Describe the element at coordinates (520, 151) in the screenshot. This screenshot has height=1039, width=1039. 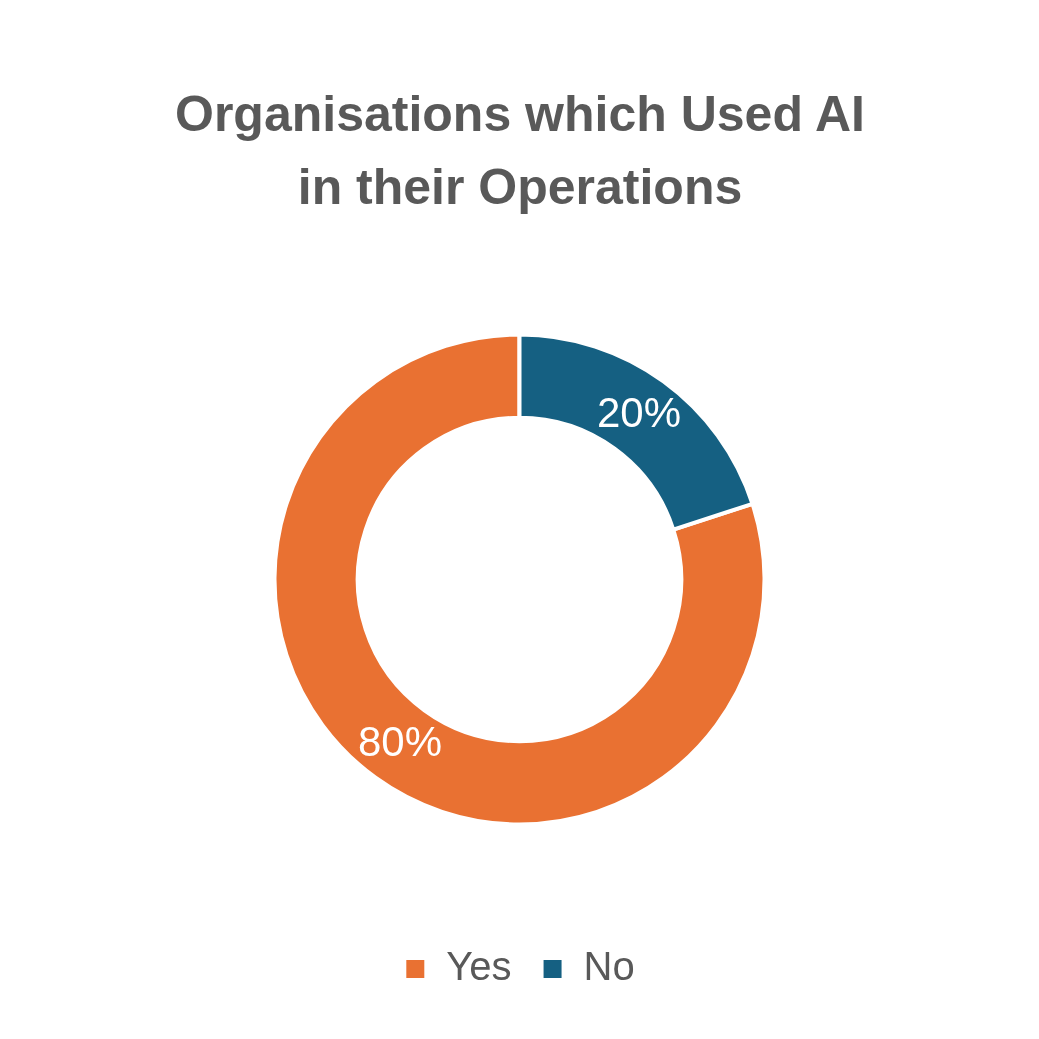
I see `chart-title: Organisations which Used AI in their Operations` at that location.